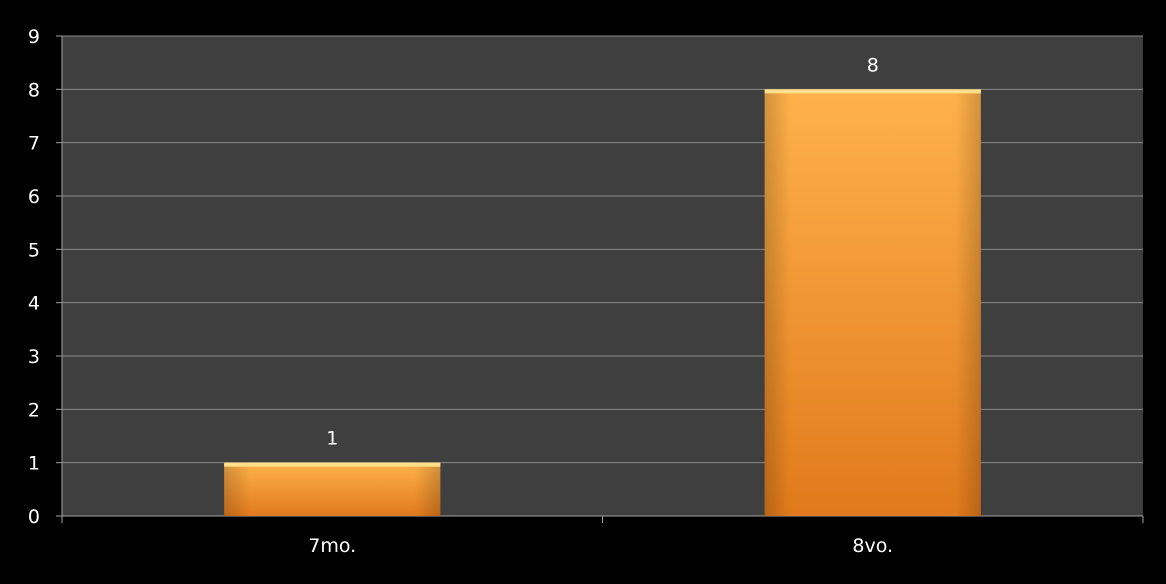  What do you see at coordinates (34, 464) in the screenshot?
I see `y-tick-label: 1` at bounding box center [34, 464].